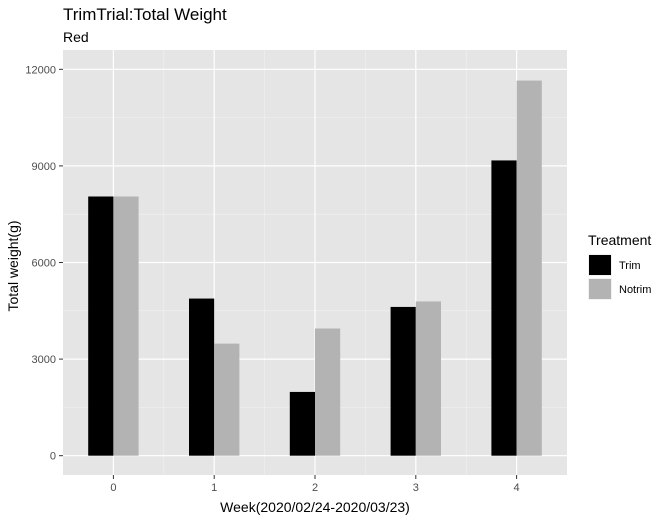 The image size is (670, 522). What do you see at coordinates (600, 265) in the screenshot?
I see `legend-swatch-trim` at bounding box center [600, 265].